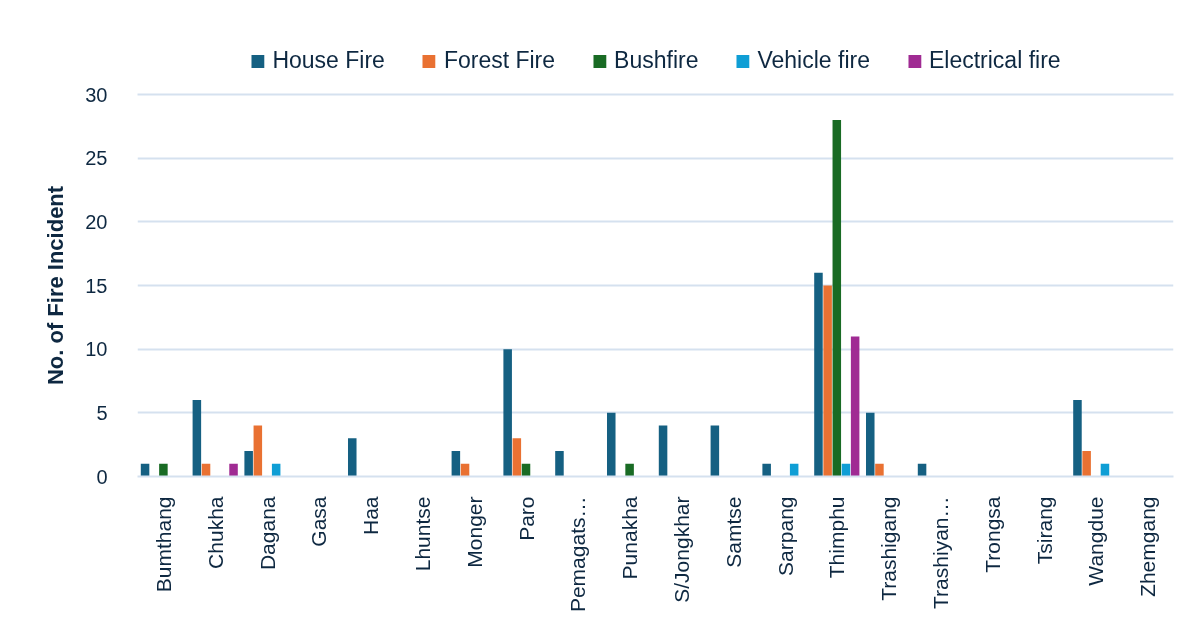 Image resolution: width=1200 pixels, height=634 pixels. What do you see at coordinates (96, 158) in the screenshot?
I see `y-tick-label: 25` at bounding box center [96, 158].